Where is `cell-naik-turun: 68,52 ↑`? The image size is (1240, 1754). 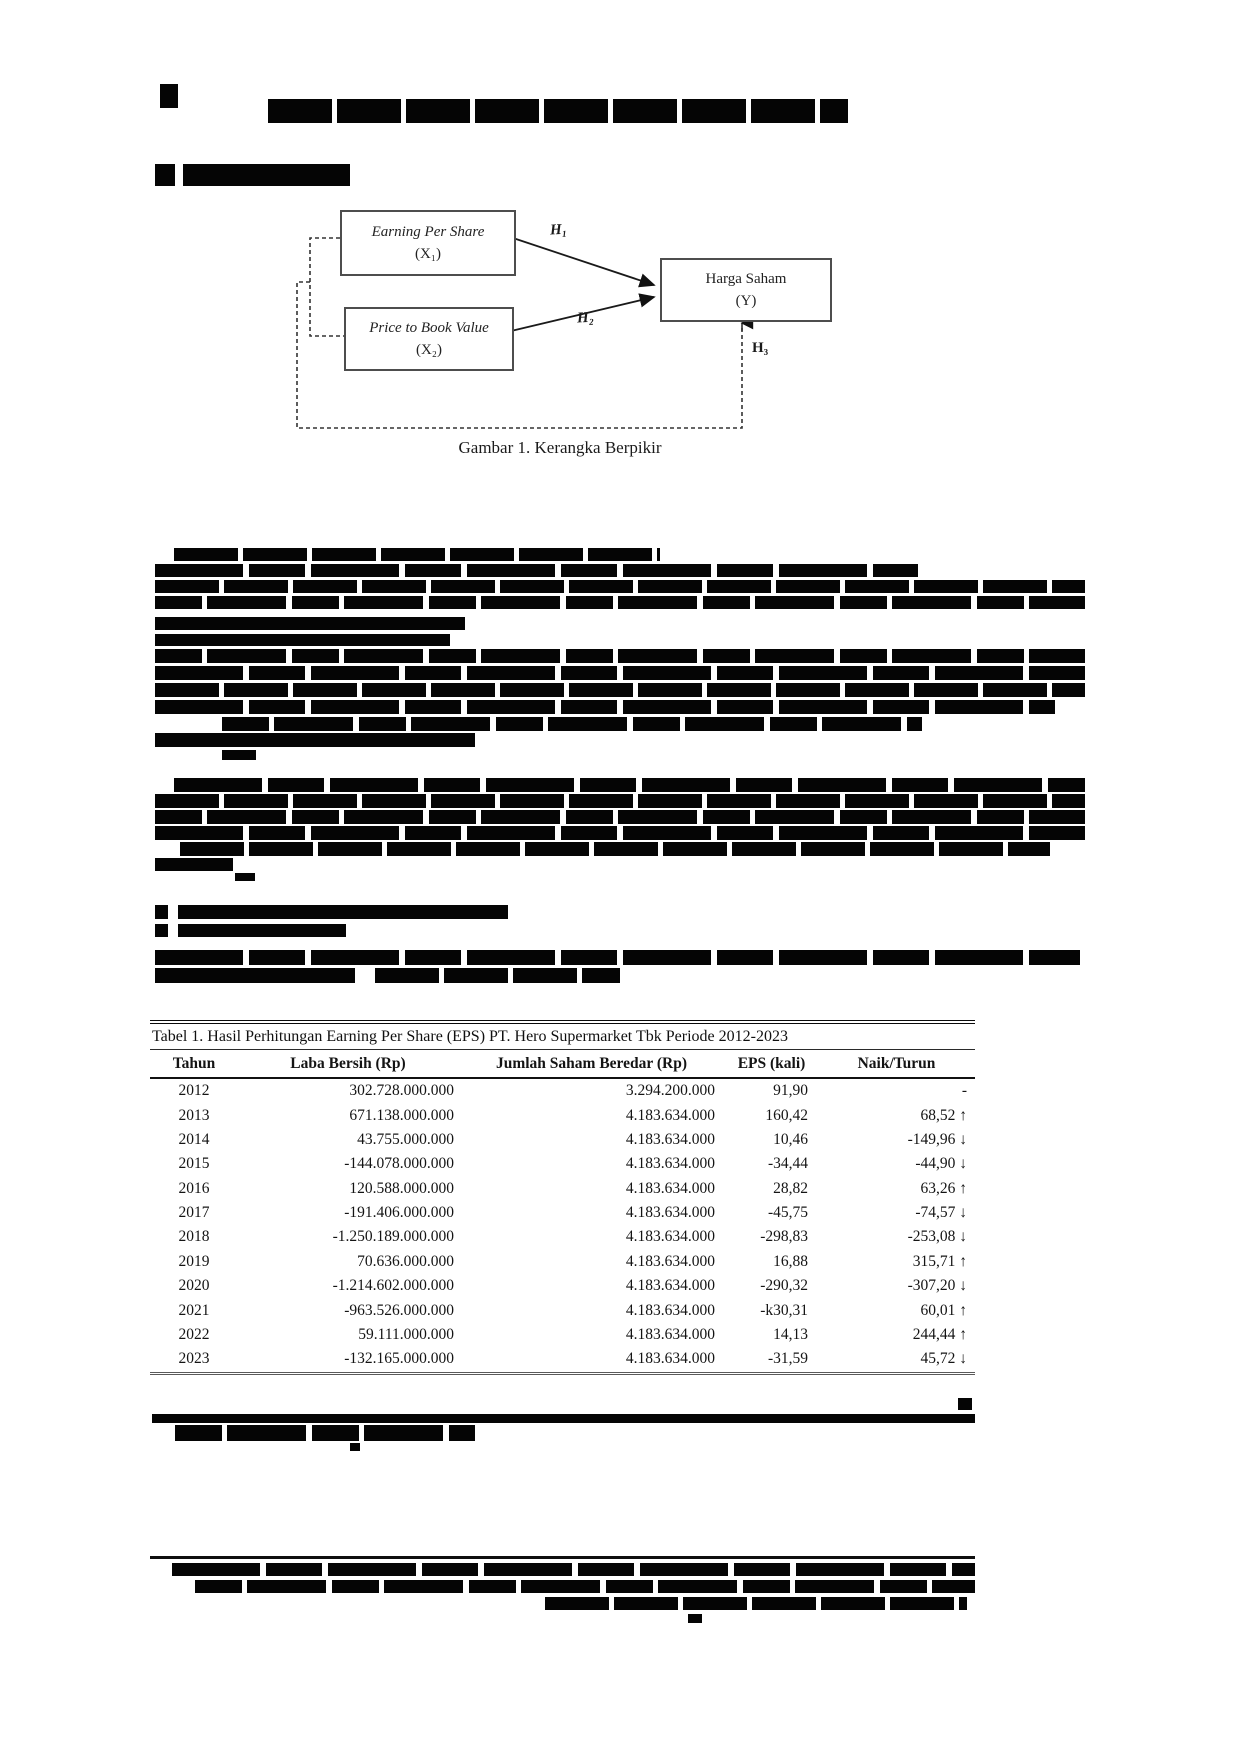 cell-naik-turun: 68,52 ↑ is located at coordinates (944, 1115).